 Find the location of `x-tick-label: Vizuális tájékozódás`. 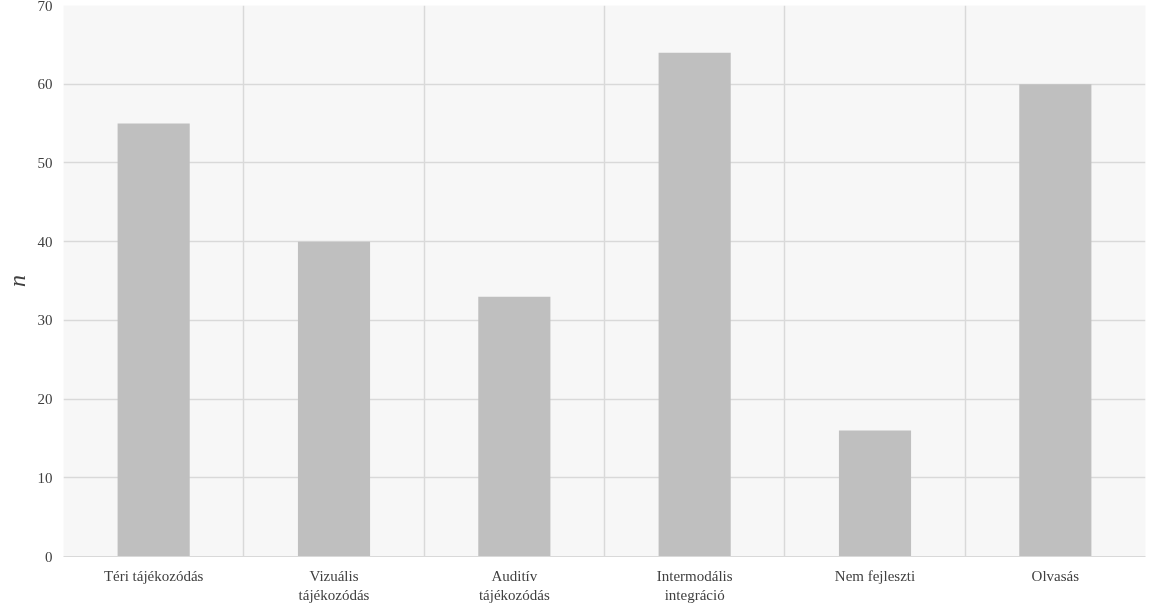

x-tick-label: Vizuális tájékozódás is located at coordinates (334, 585).